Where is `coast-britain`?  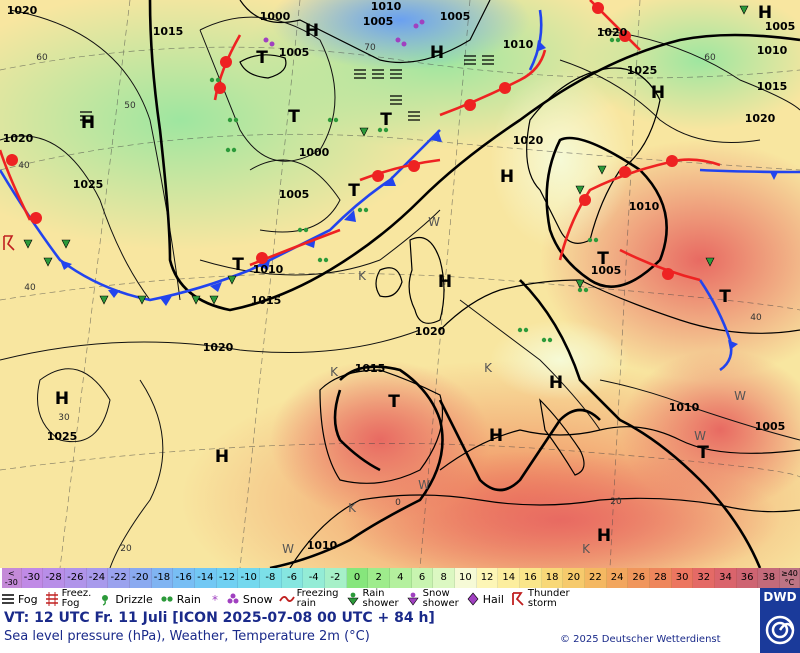 coast-britain is located at coordinates (426, 280).